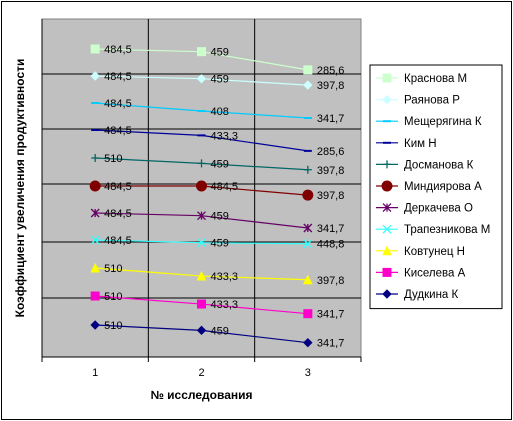 Image resolution: width=513 pixels, height=421 pixels. Describe the element at coordinates (201, 373) in the screenshot. I see `x-tick-label: 2` at that location.